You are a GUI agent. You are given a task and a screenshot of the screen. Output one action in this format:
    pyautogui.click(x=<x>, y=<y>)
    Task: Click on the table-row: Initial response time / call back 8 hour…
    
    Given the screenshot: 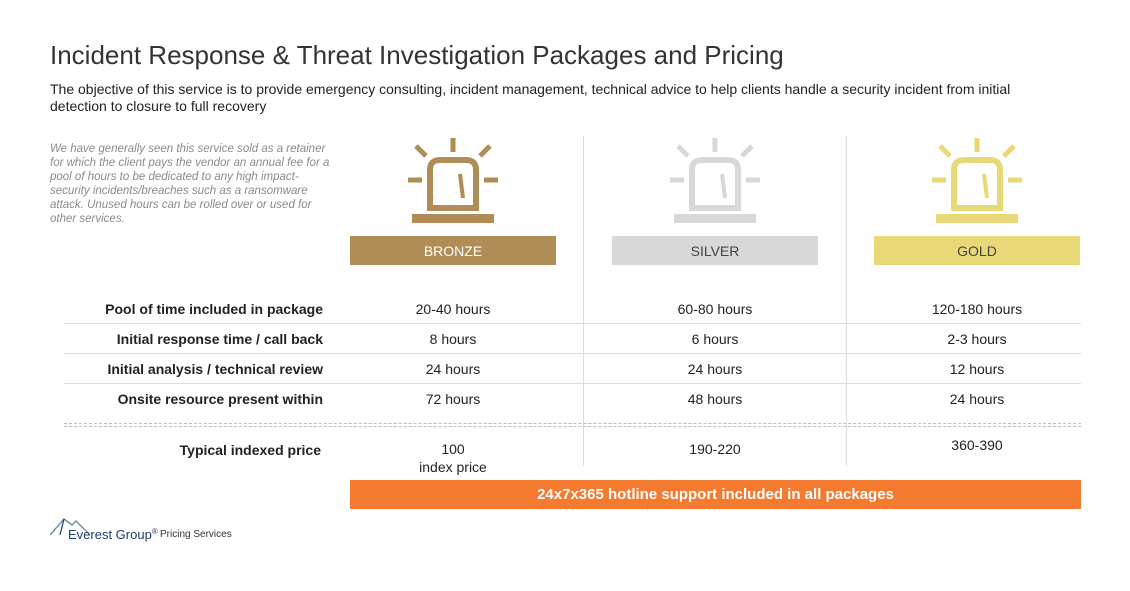 What is the action you would take?
    pyautogui.click(x=572, y=338)
    